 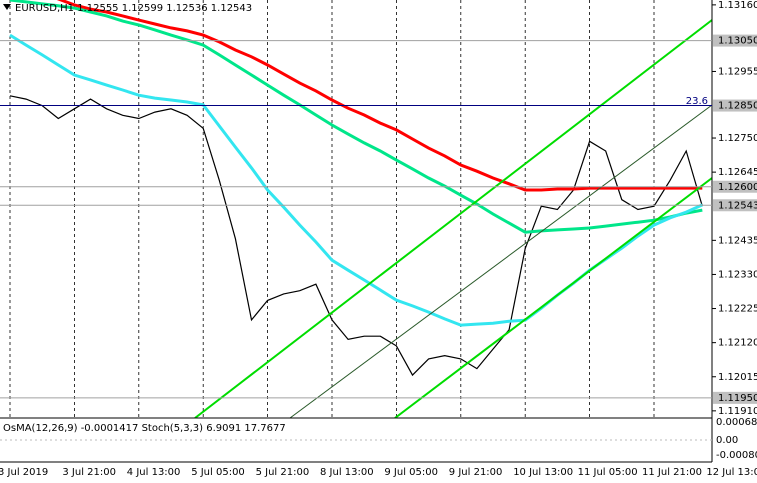 I want to click on x-tick-label: 10 Jul 13:00, so click(x=543, y=472).